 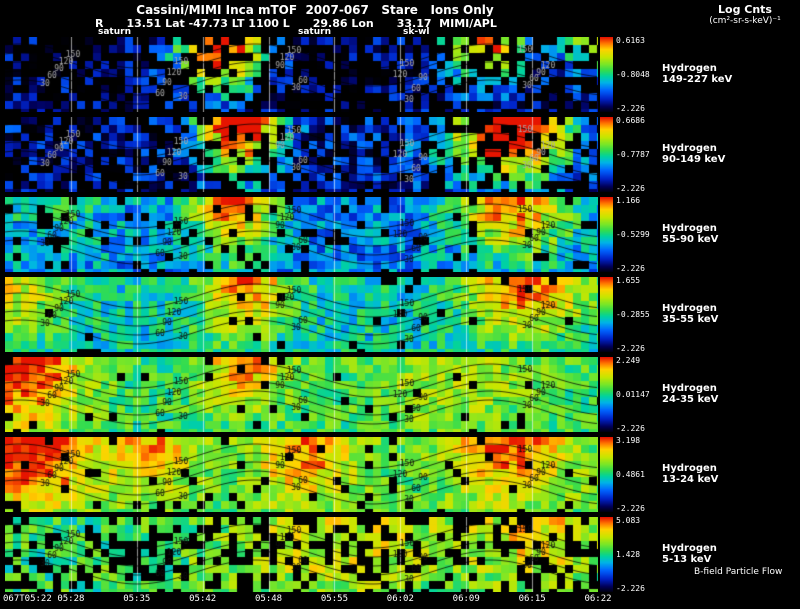 What do you see at coordinates (628, 200) in the screenshot?
I see `colorbar-tick-top-3: 1.166` at bounding box center [628, 200].